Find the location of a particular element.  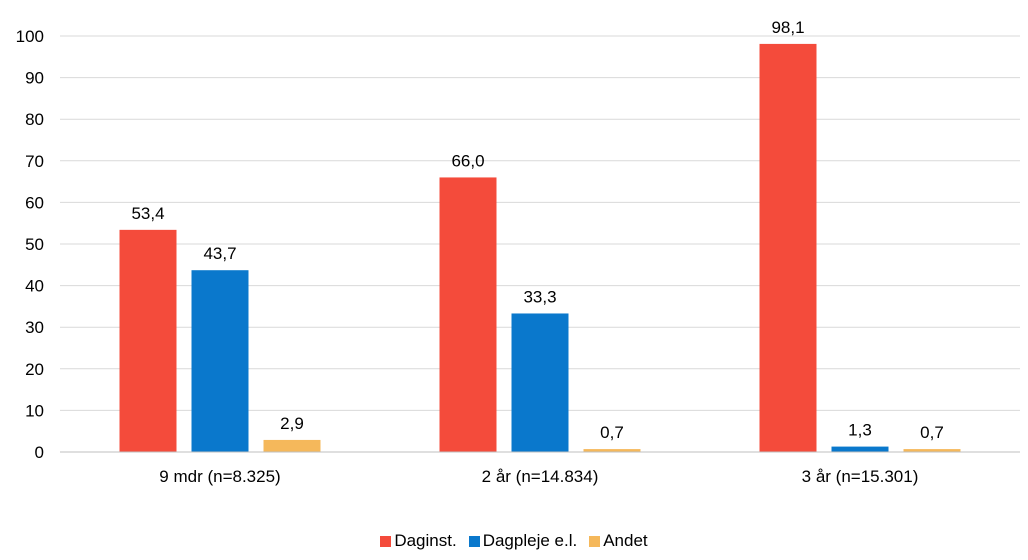

legend: Daginst. Dagpleje e.l. Andet is located at coordinates (514, 541).